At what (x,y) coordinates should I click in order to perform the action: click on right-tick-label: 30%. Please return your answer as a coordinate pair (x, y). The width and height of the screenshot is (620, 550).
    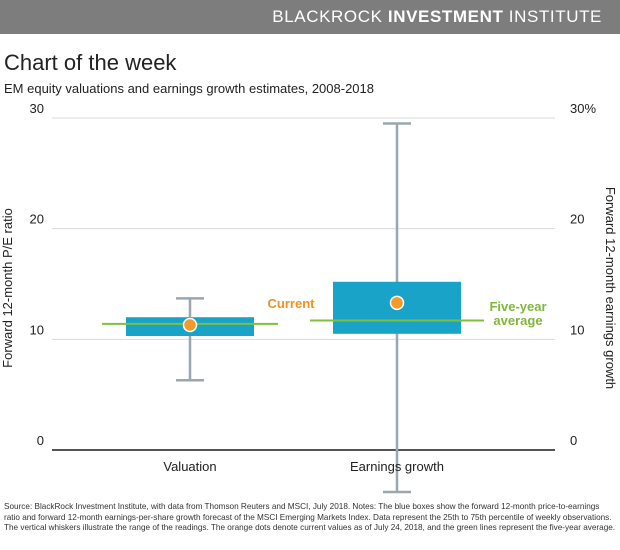
    Looking at the image, I should click on (583, 108).